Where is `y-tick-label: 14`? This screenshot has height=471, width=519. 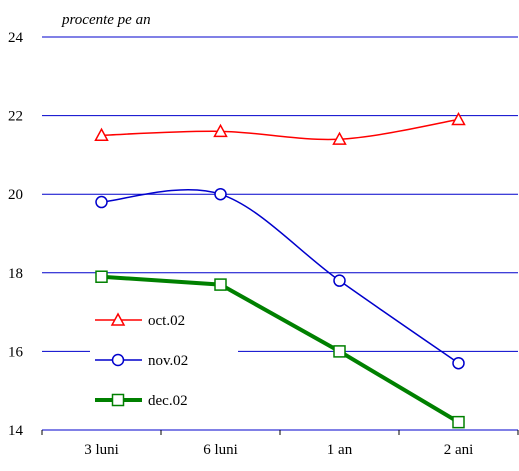
y-tick-label: 14 is located at coordinates (16, 431).